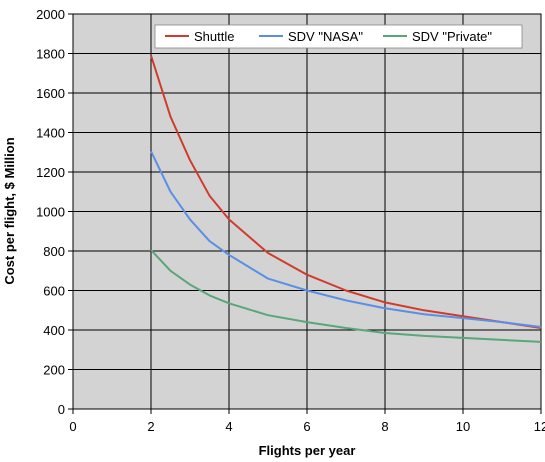 The height and width of the screenshot is (462, 545). I want to click on y-tick-label-1600: 1600, so click(50, 93).